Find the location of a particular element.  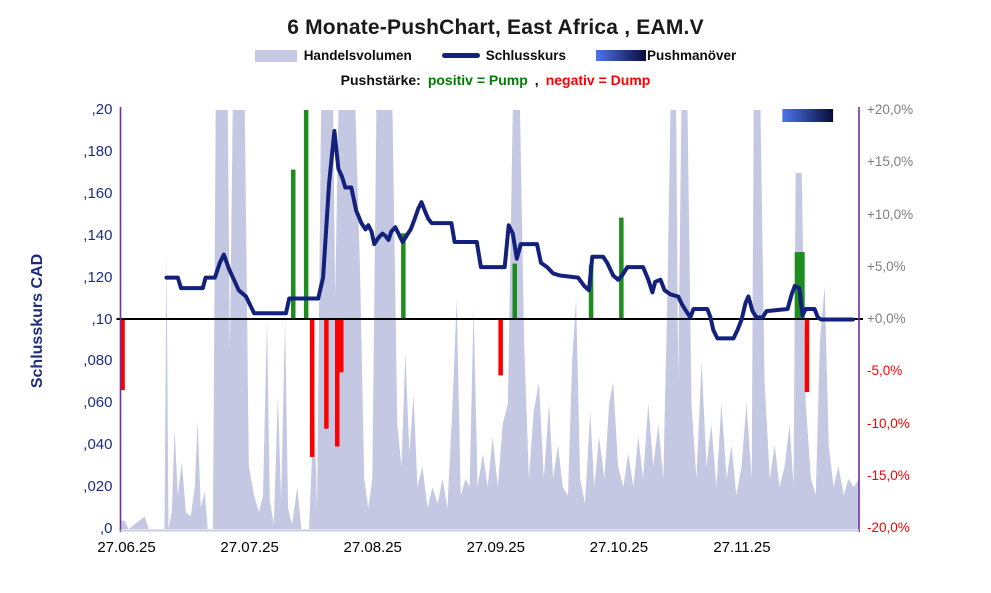

left-axis-tick-label: ,020 is located at coordinates (98, 487).